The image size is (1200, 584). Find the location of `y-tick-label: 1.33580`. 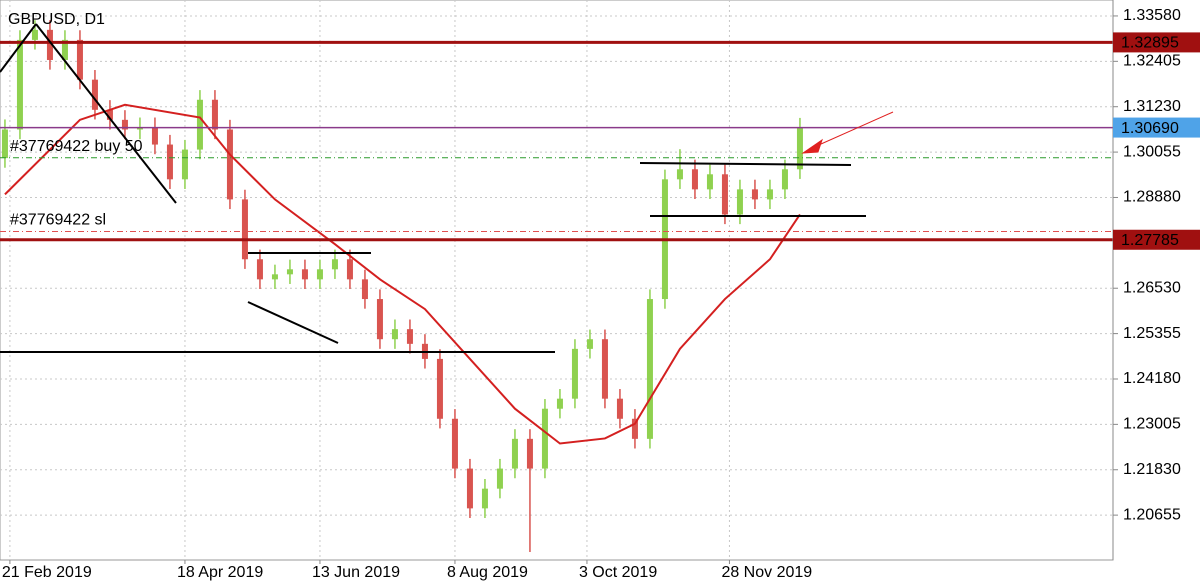

y-tick-label: 1.33580 is located at coordinates (1152, 15).